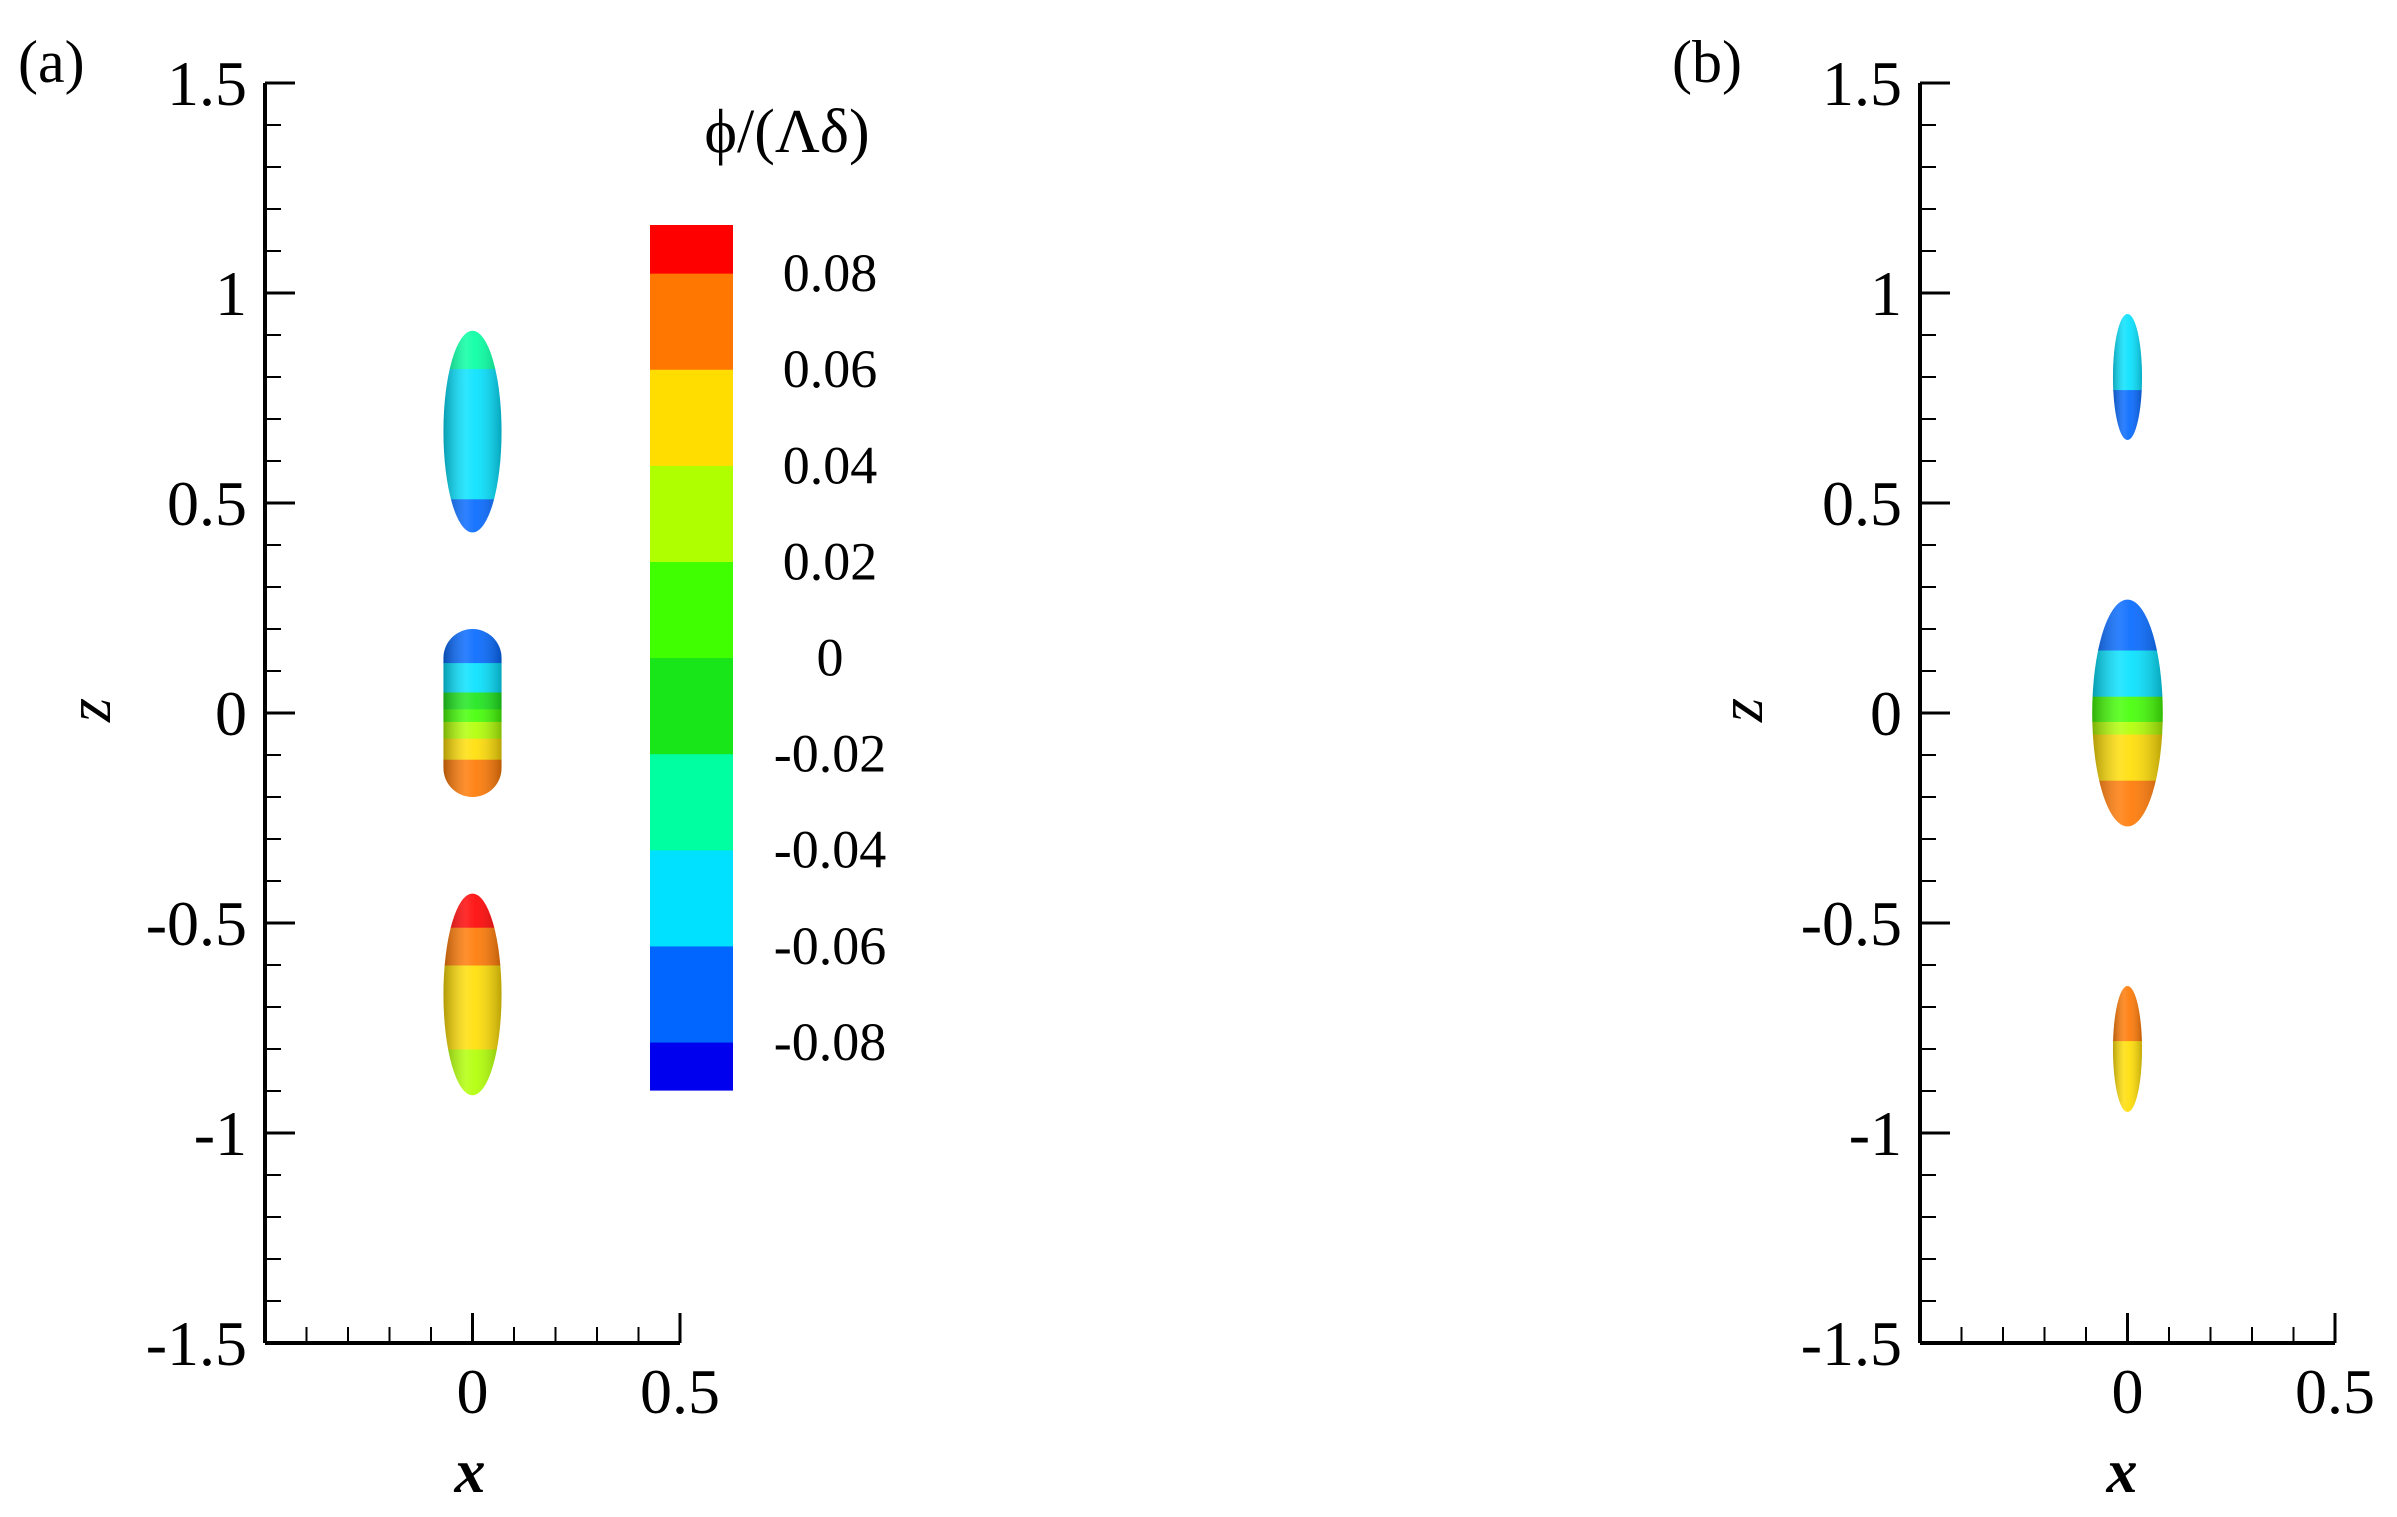  I want to click on colorbar-tick-label: -0.04, so click(830, 850).